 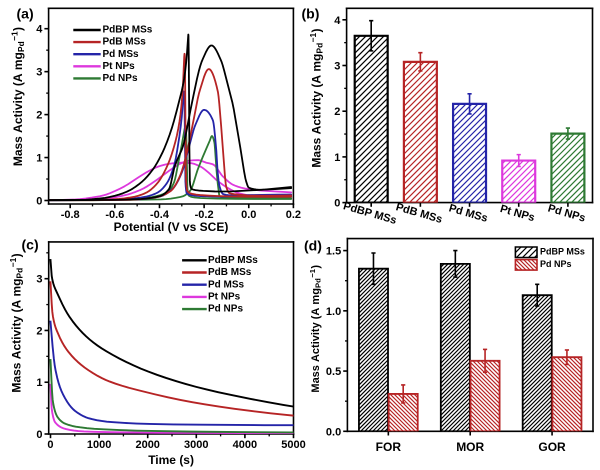 What do you see at coordinates (99, 445) in the screenshot?
I see `svg-text: 1000` at bounding box center [99, 445].